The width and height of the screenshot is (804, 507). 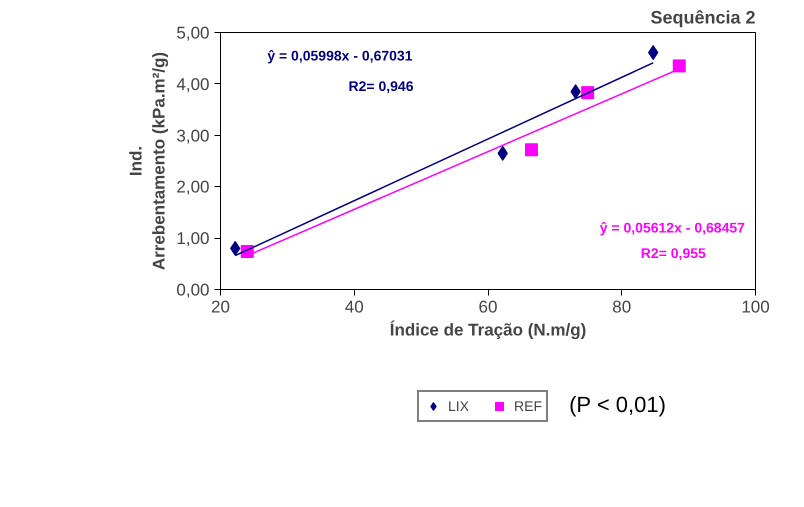 I want to click on x-tick-label: 20, so click(x=220, y=307).